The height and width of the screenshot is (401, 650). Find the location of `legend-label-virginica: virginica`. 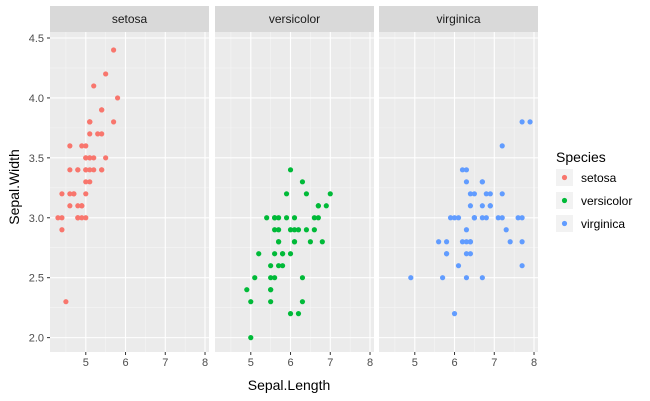

legend-label-virginica: virginica is located at coordinates (603, 224).